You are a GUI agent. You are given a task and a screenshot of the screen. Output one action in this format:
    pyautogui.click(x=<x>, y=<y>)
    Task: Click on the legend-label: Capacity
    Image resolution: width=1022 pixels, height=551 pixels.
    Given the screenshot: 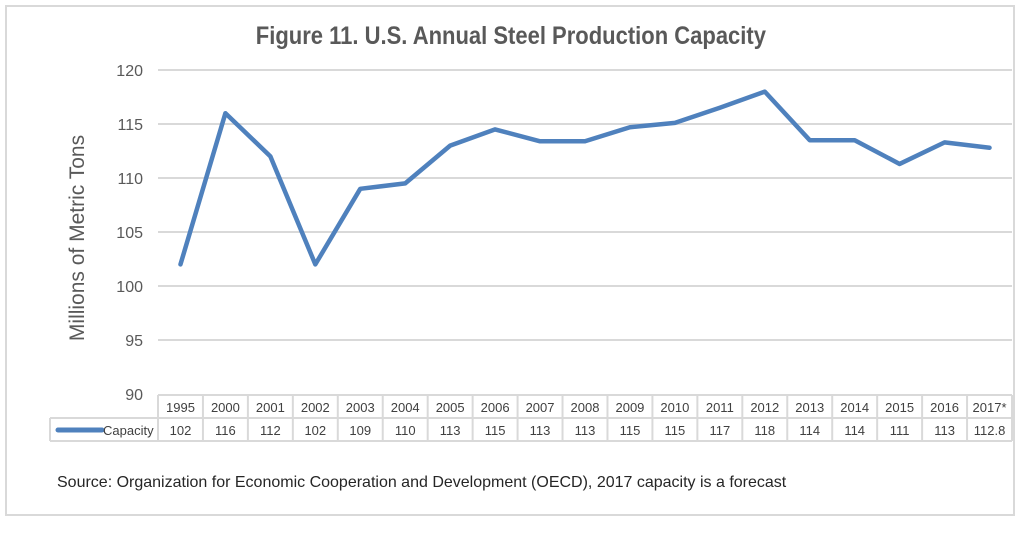 What is the action you would take?
    pyautogui.click(x=128, y=430)
    